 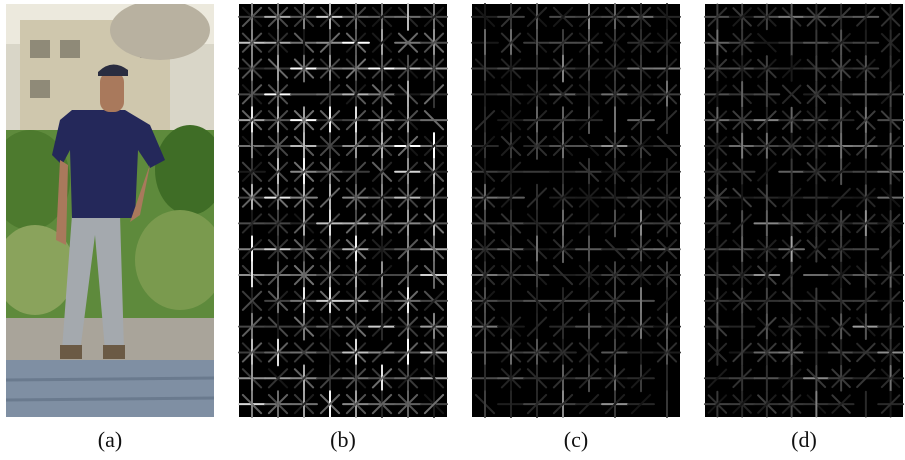 I want to click on caption: (a), so click(x=110, y=439).